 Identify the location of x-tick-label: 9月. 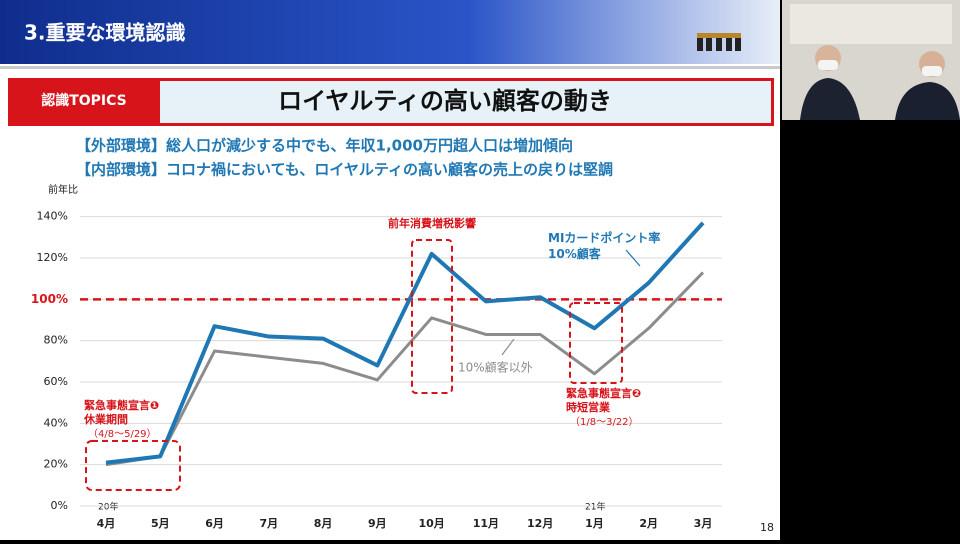
(377, 523).